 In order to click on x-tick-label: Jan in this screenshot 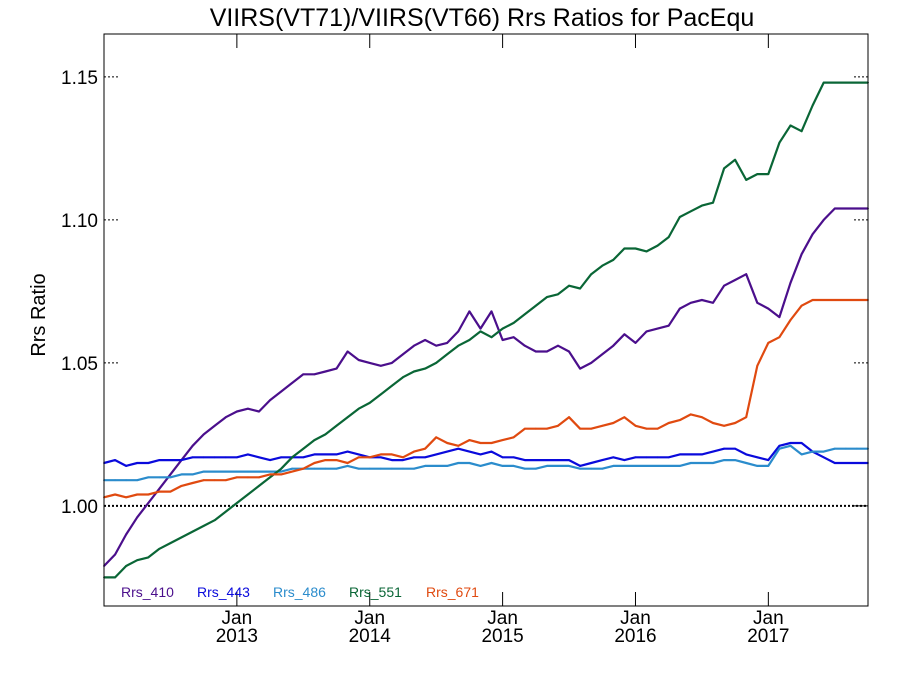, I will do `click(369, 618)`.